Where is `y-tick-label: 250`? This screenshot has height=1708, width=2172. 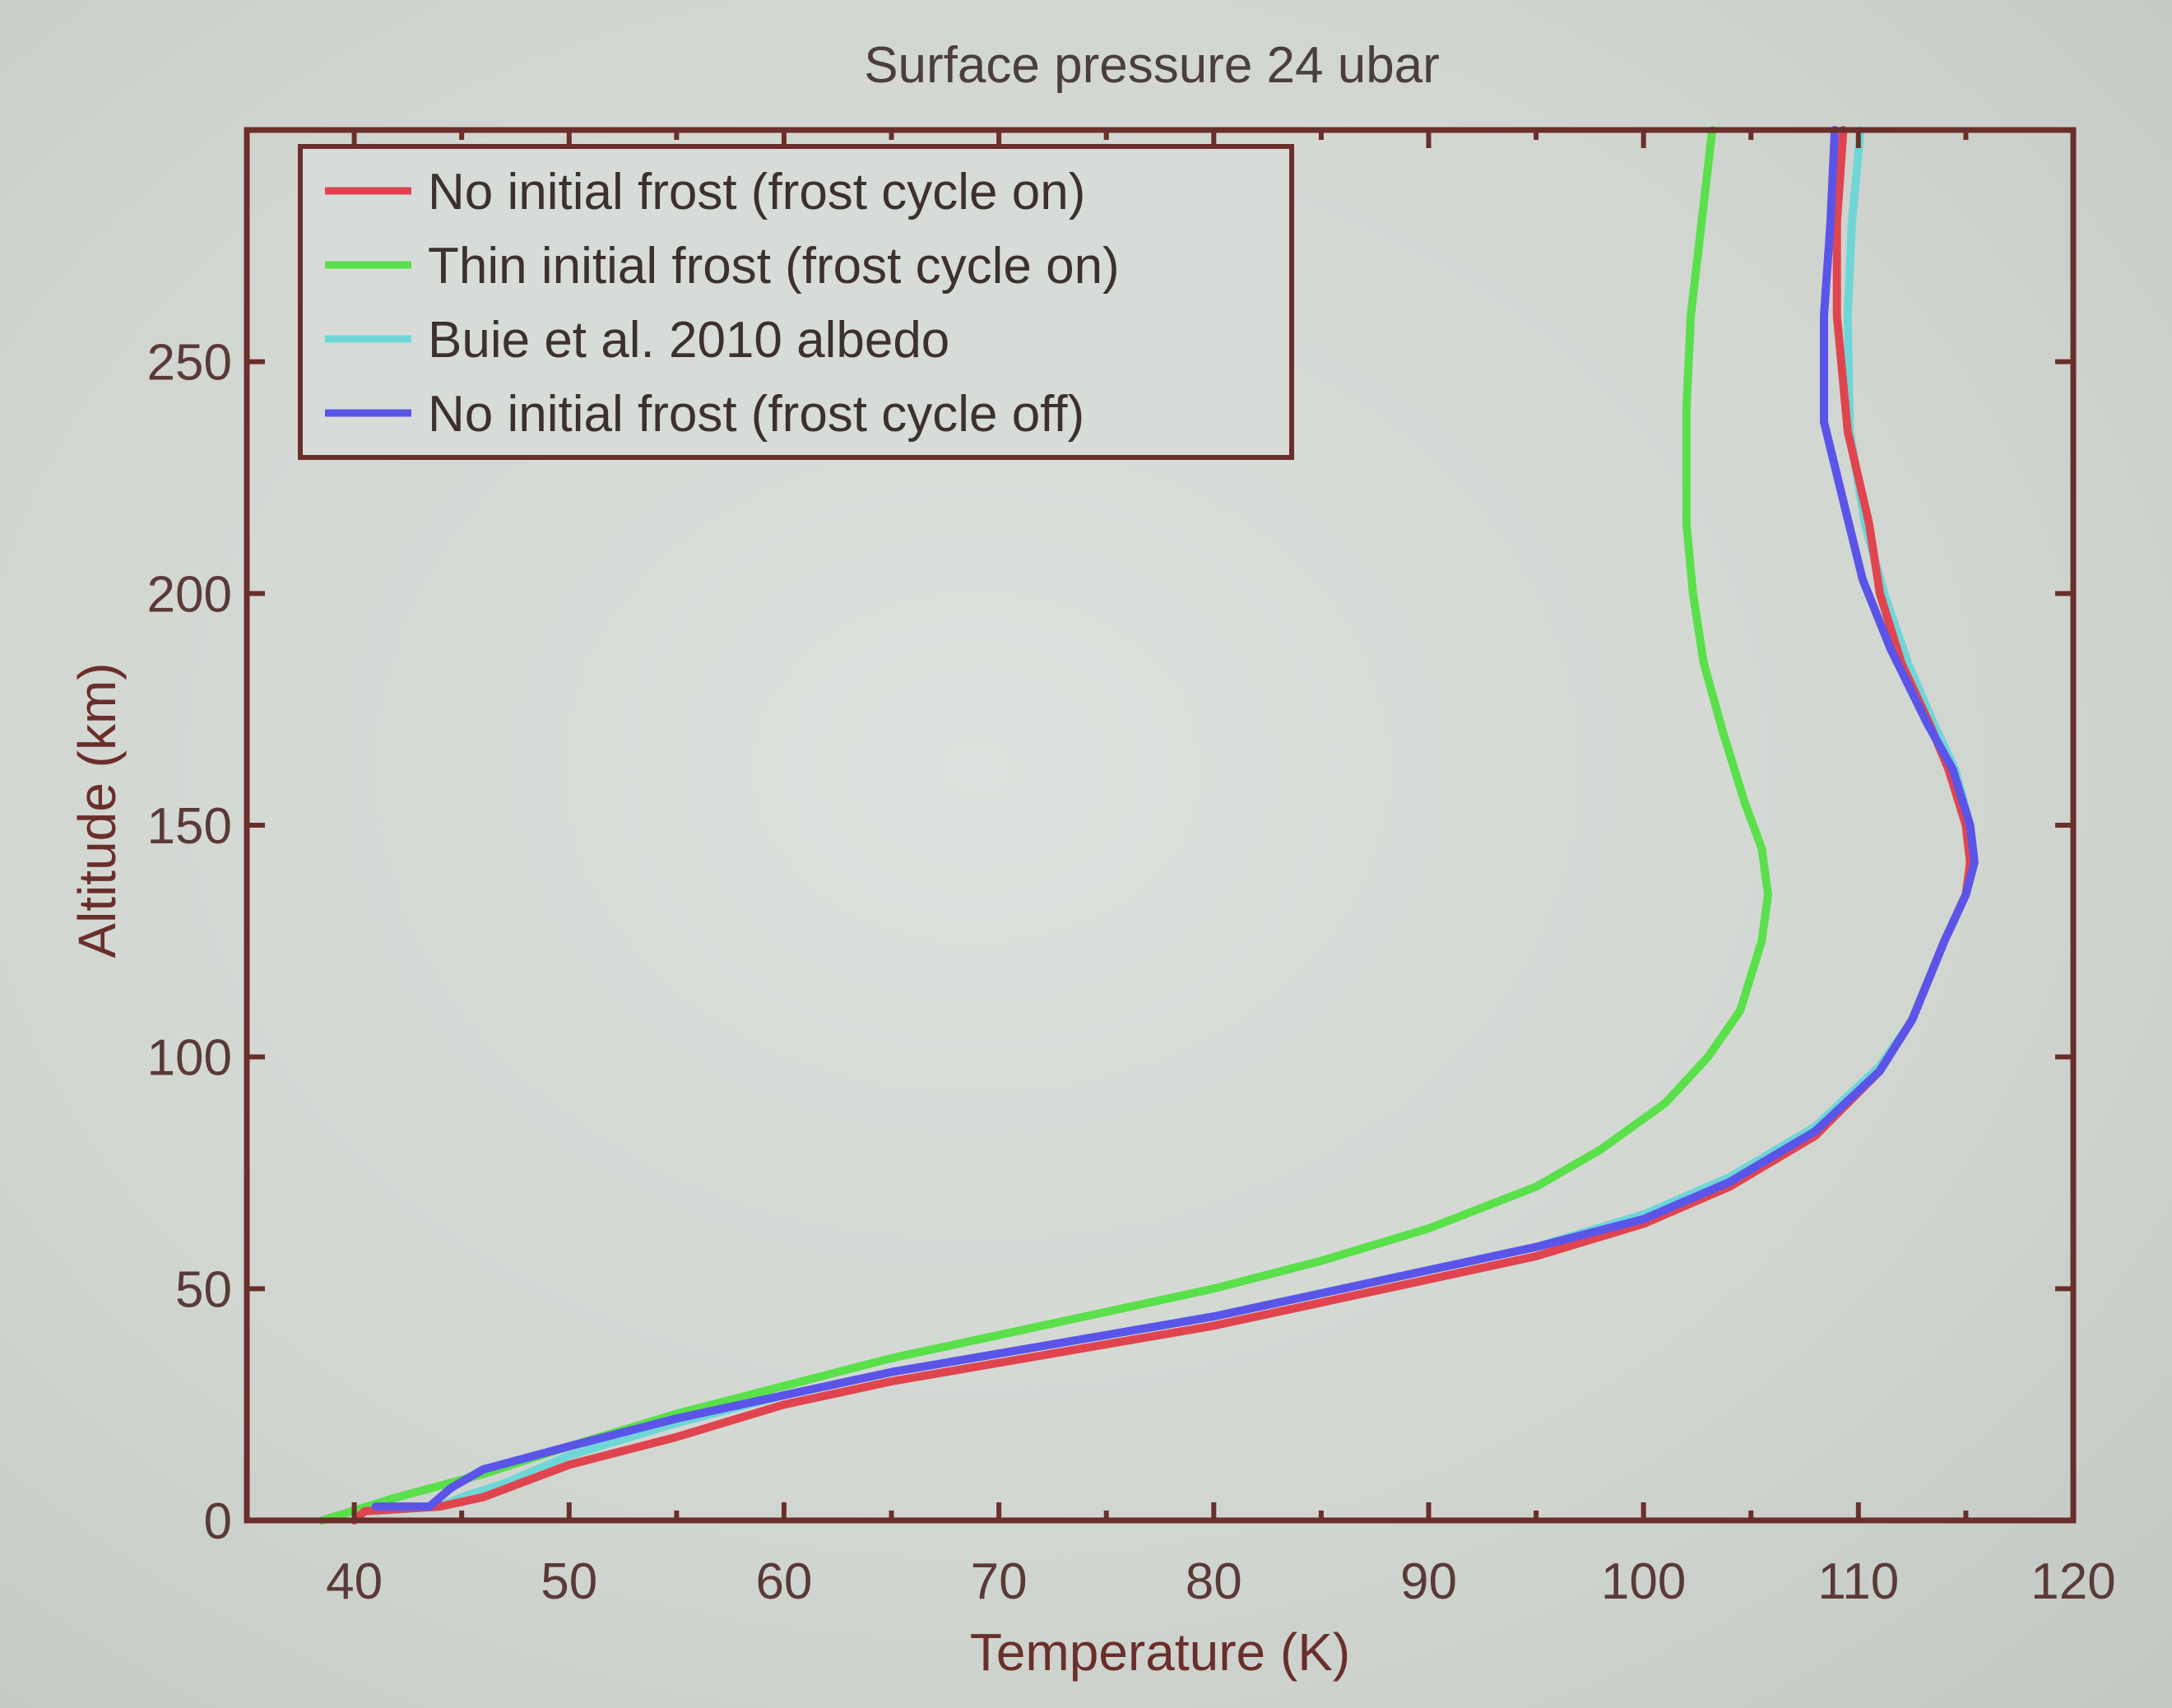
y-tick-label: 250 is located at coordinates (189, 363).